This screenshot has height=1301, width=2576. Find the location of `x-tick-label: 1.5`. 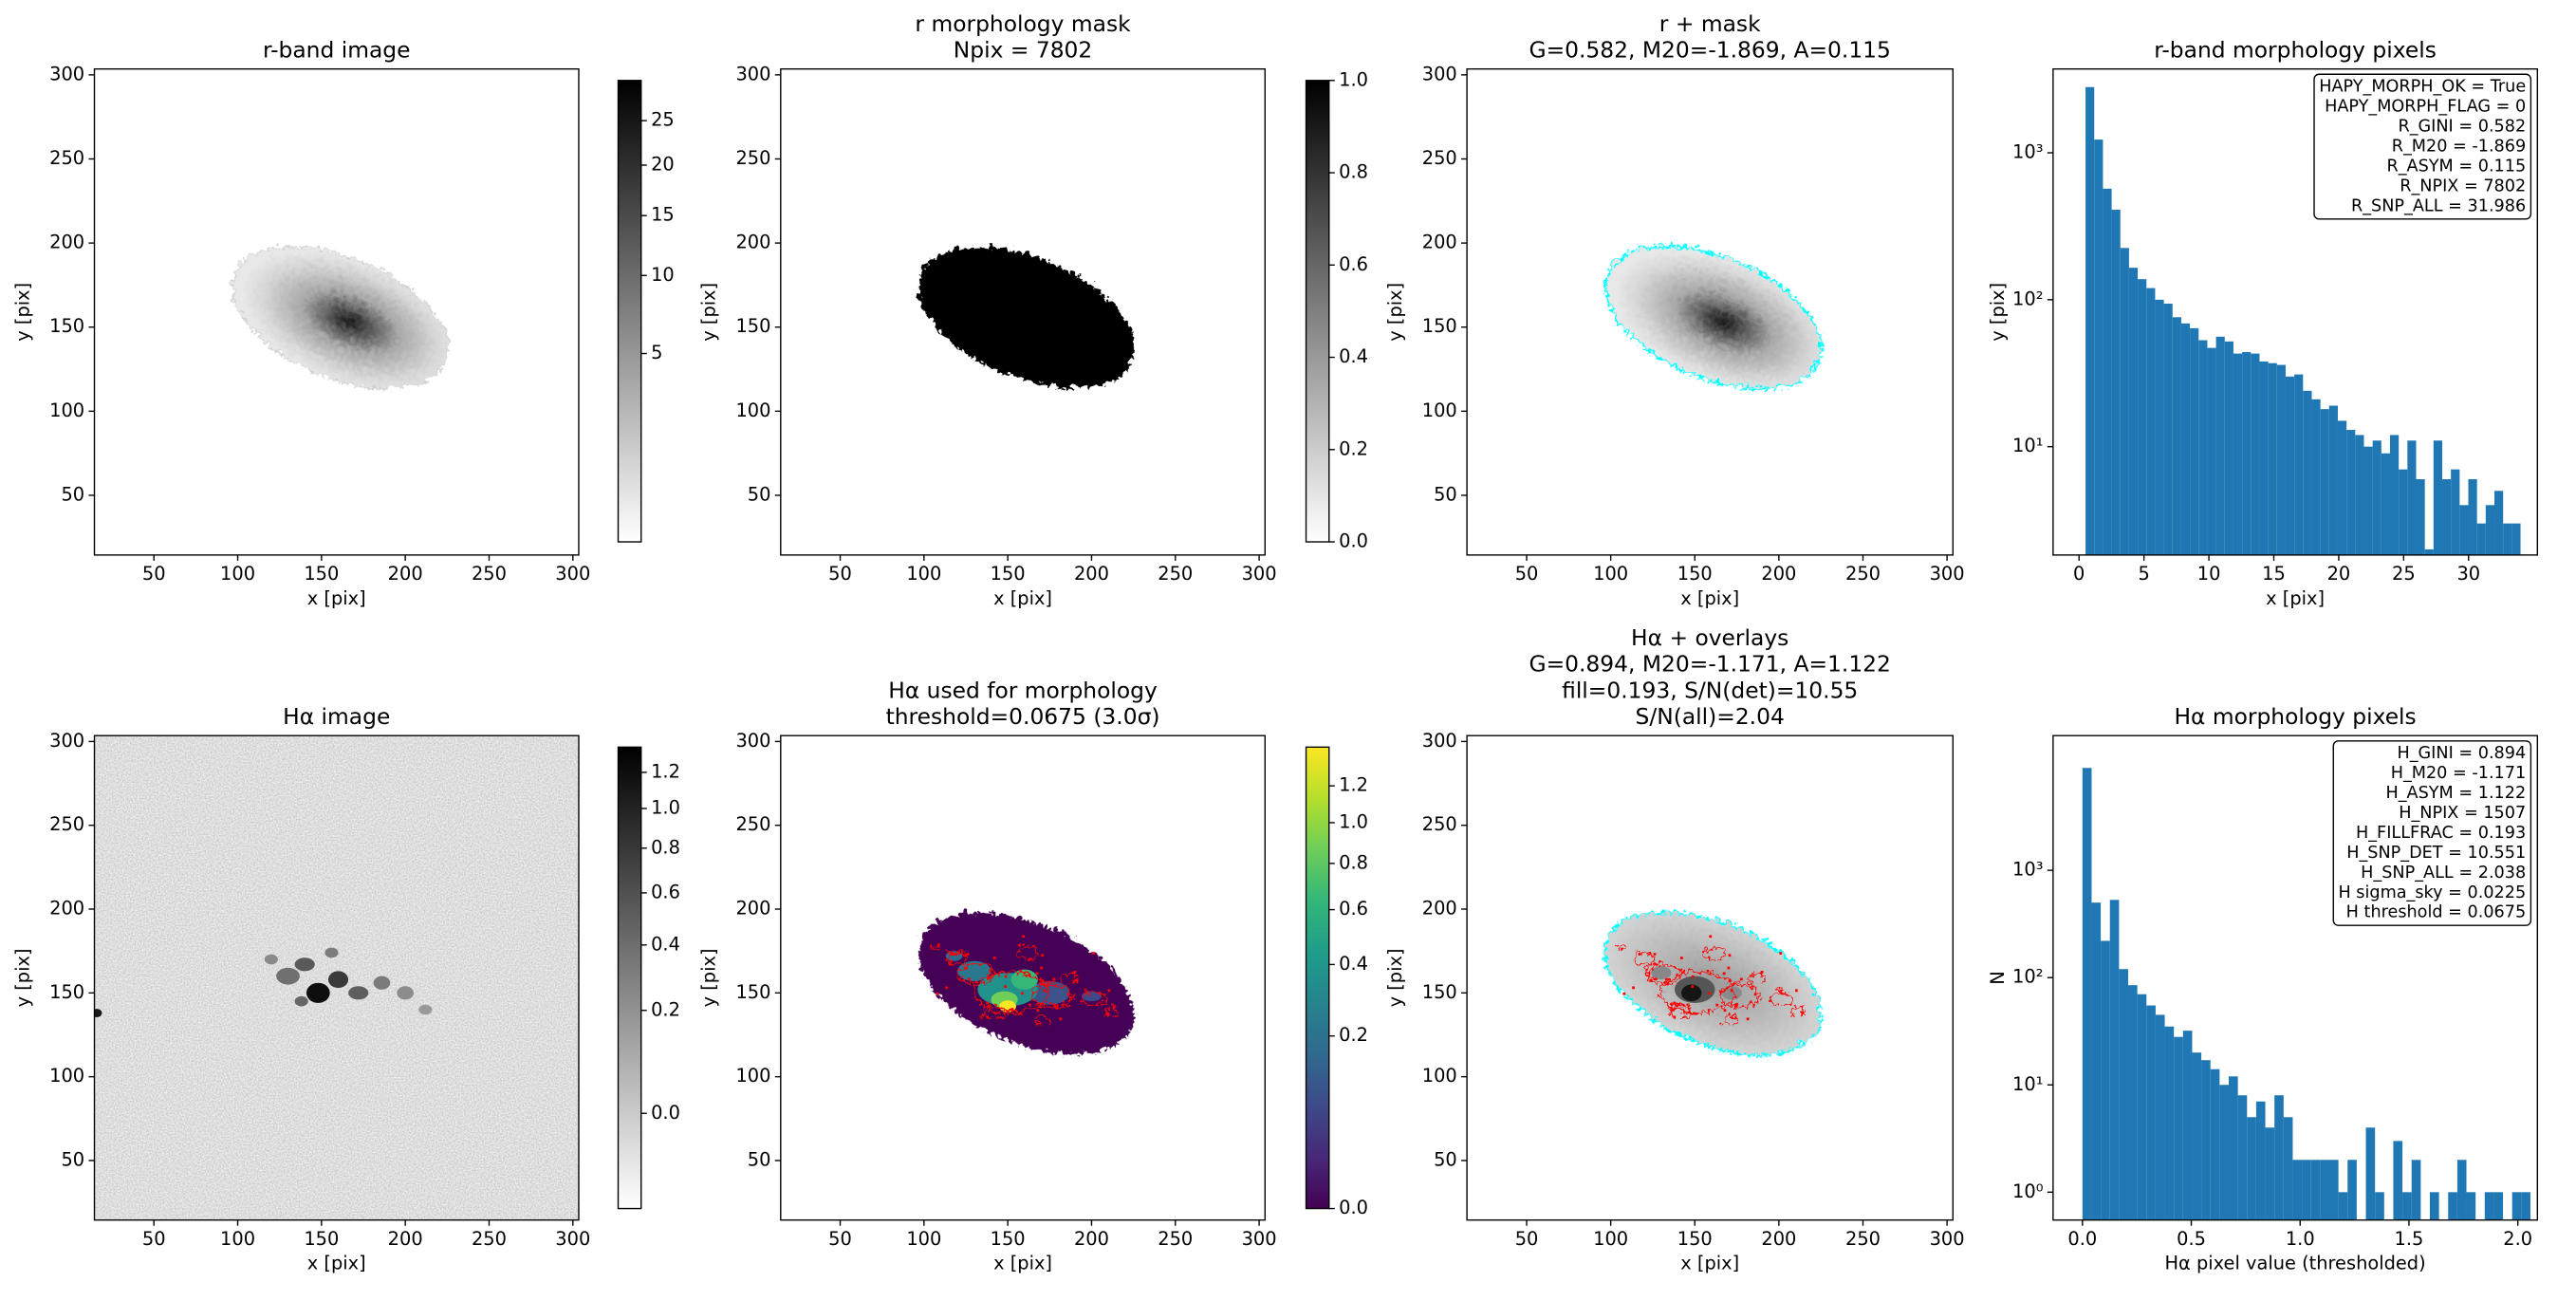

x-tick-label: 1.5 is located at coordinates (2409, 1239).